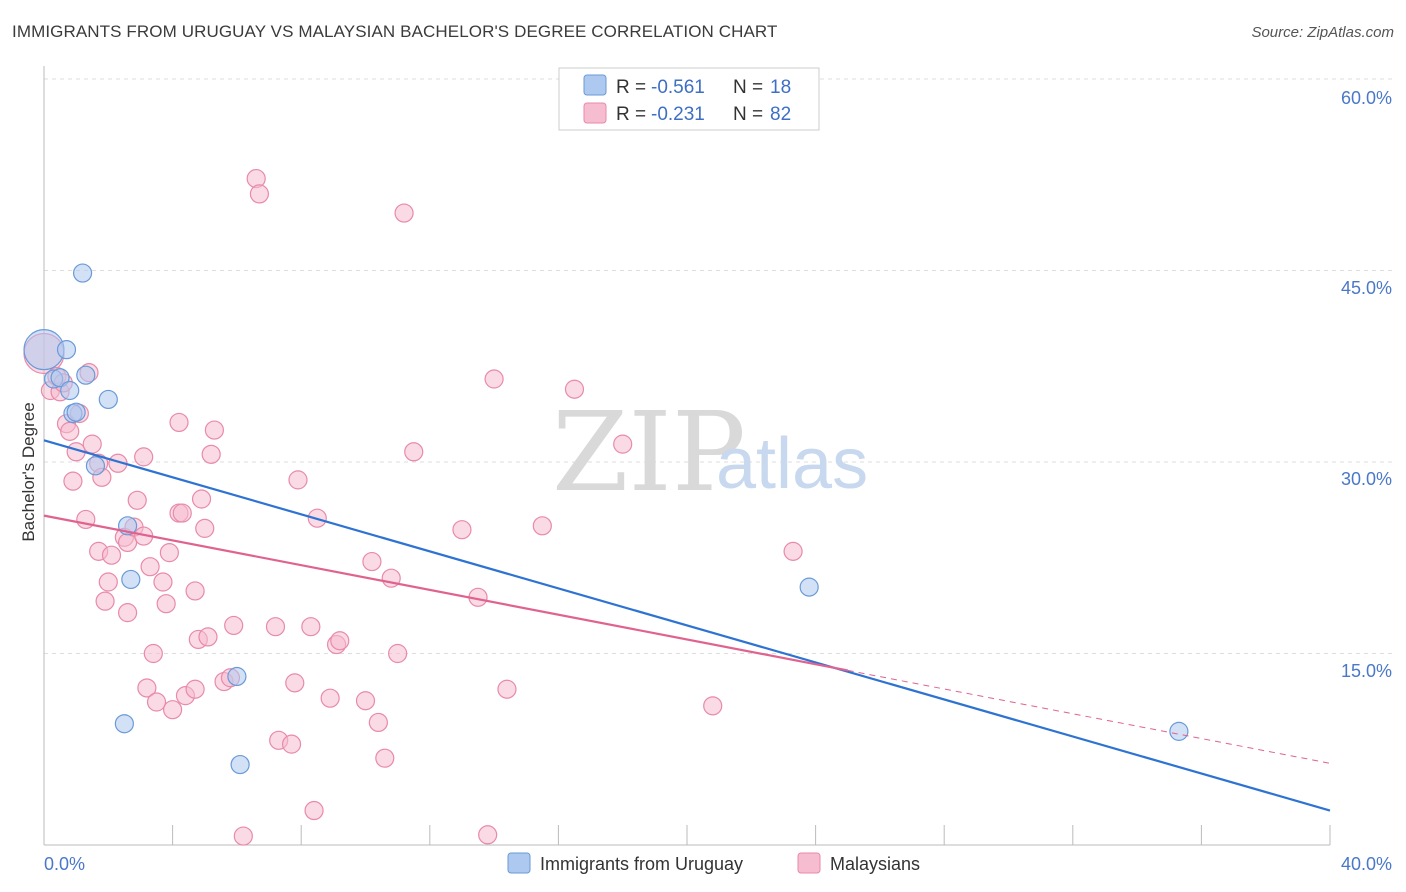 Image resolution: width=1406 pixels, height=892 pixels. Describe the element at coordinates (792, 464) in the screenshot. I see `watermark-atlas: atlas` at that location.